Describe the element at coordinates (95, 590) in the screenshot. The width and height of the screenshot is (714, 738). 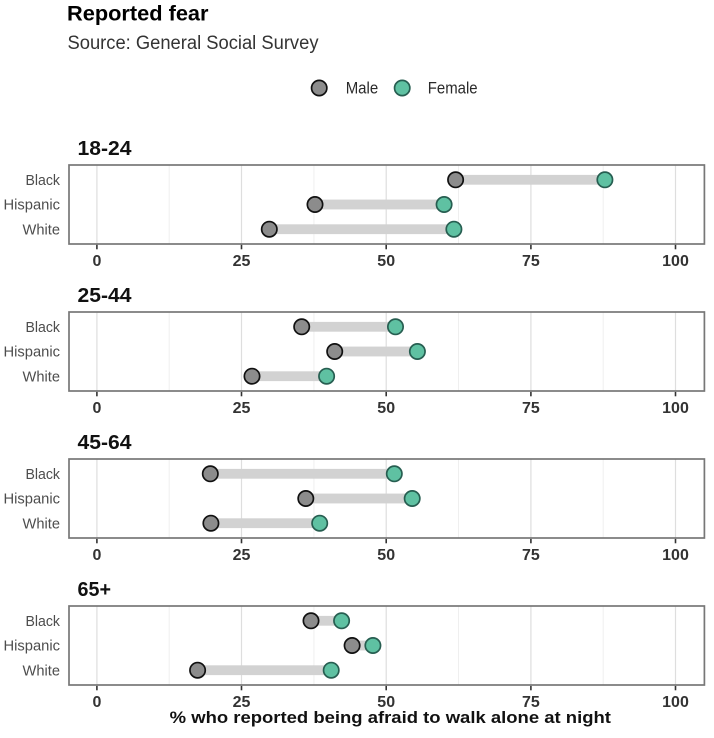
I see `svg-text: 65+` at that location.